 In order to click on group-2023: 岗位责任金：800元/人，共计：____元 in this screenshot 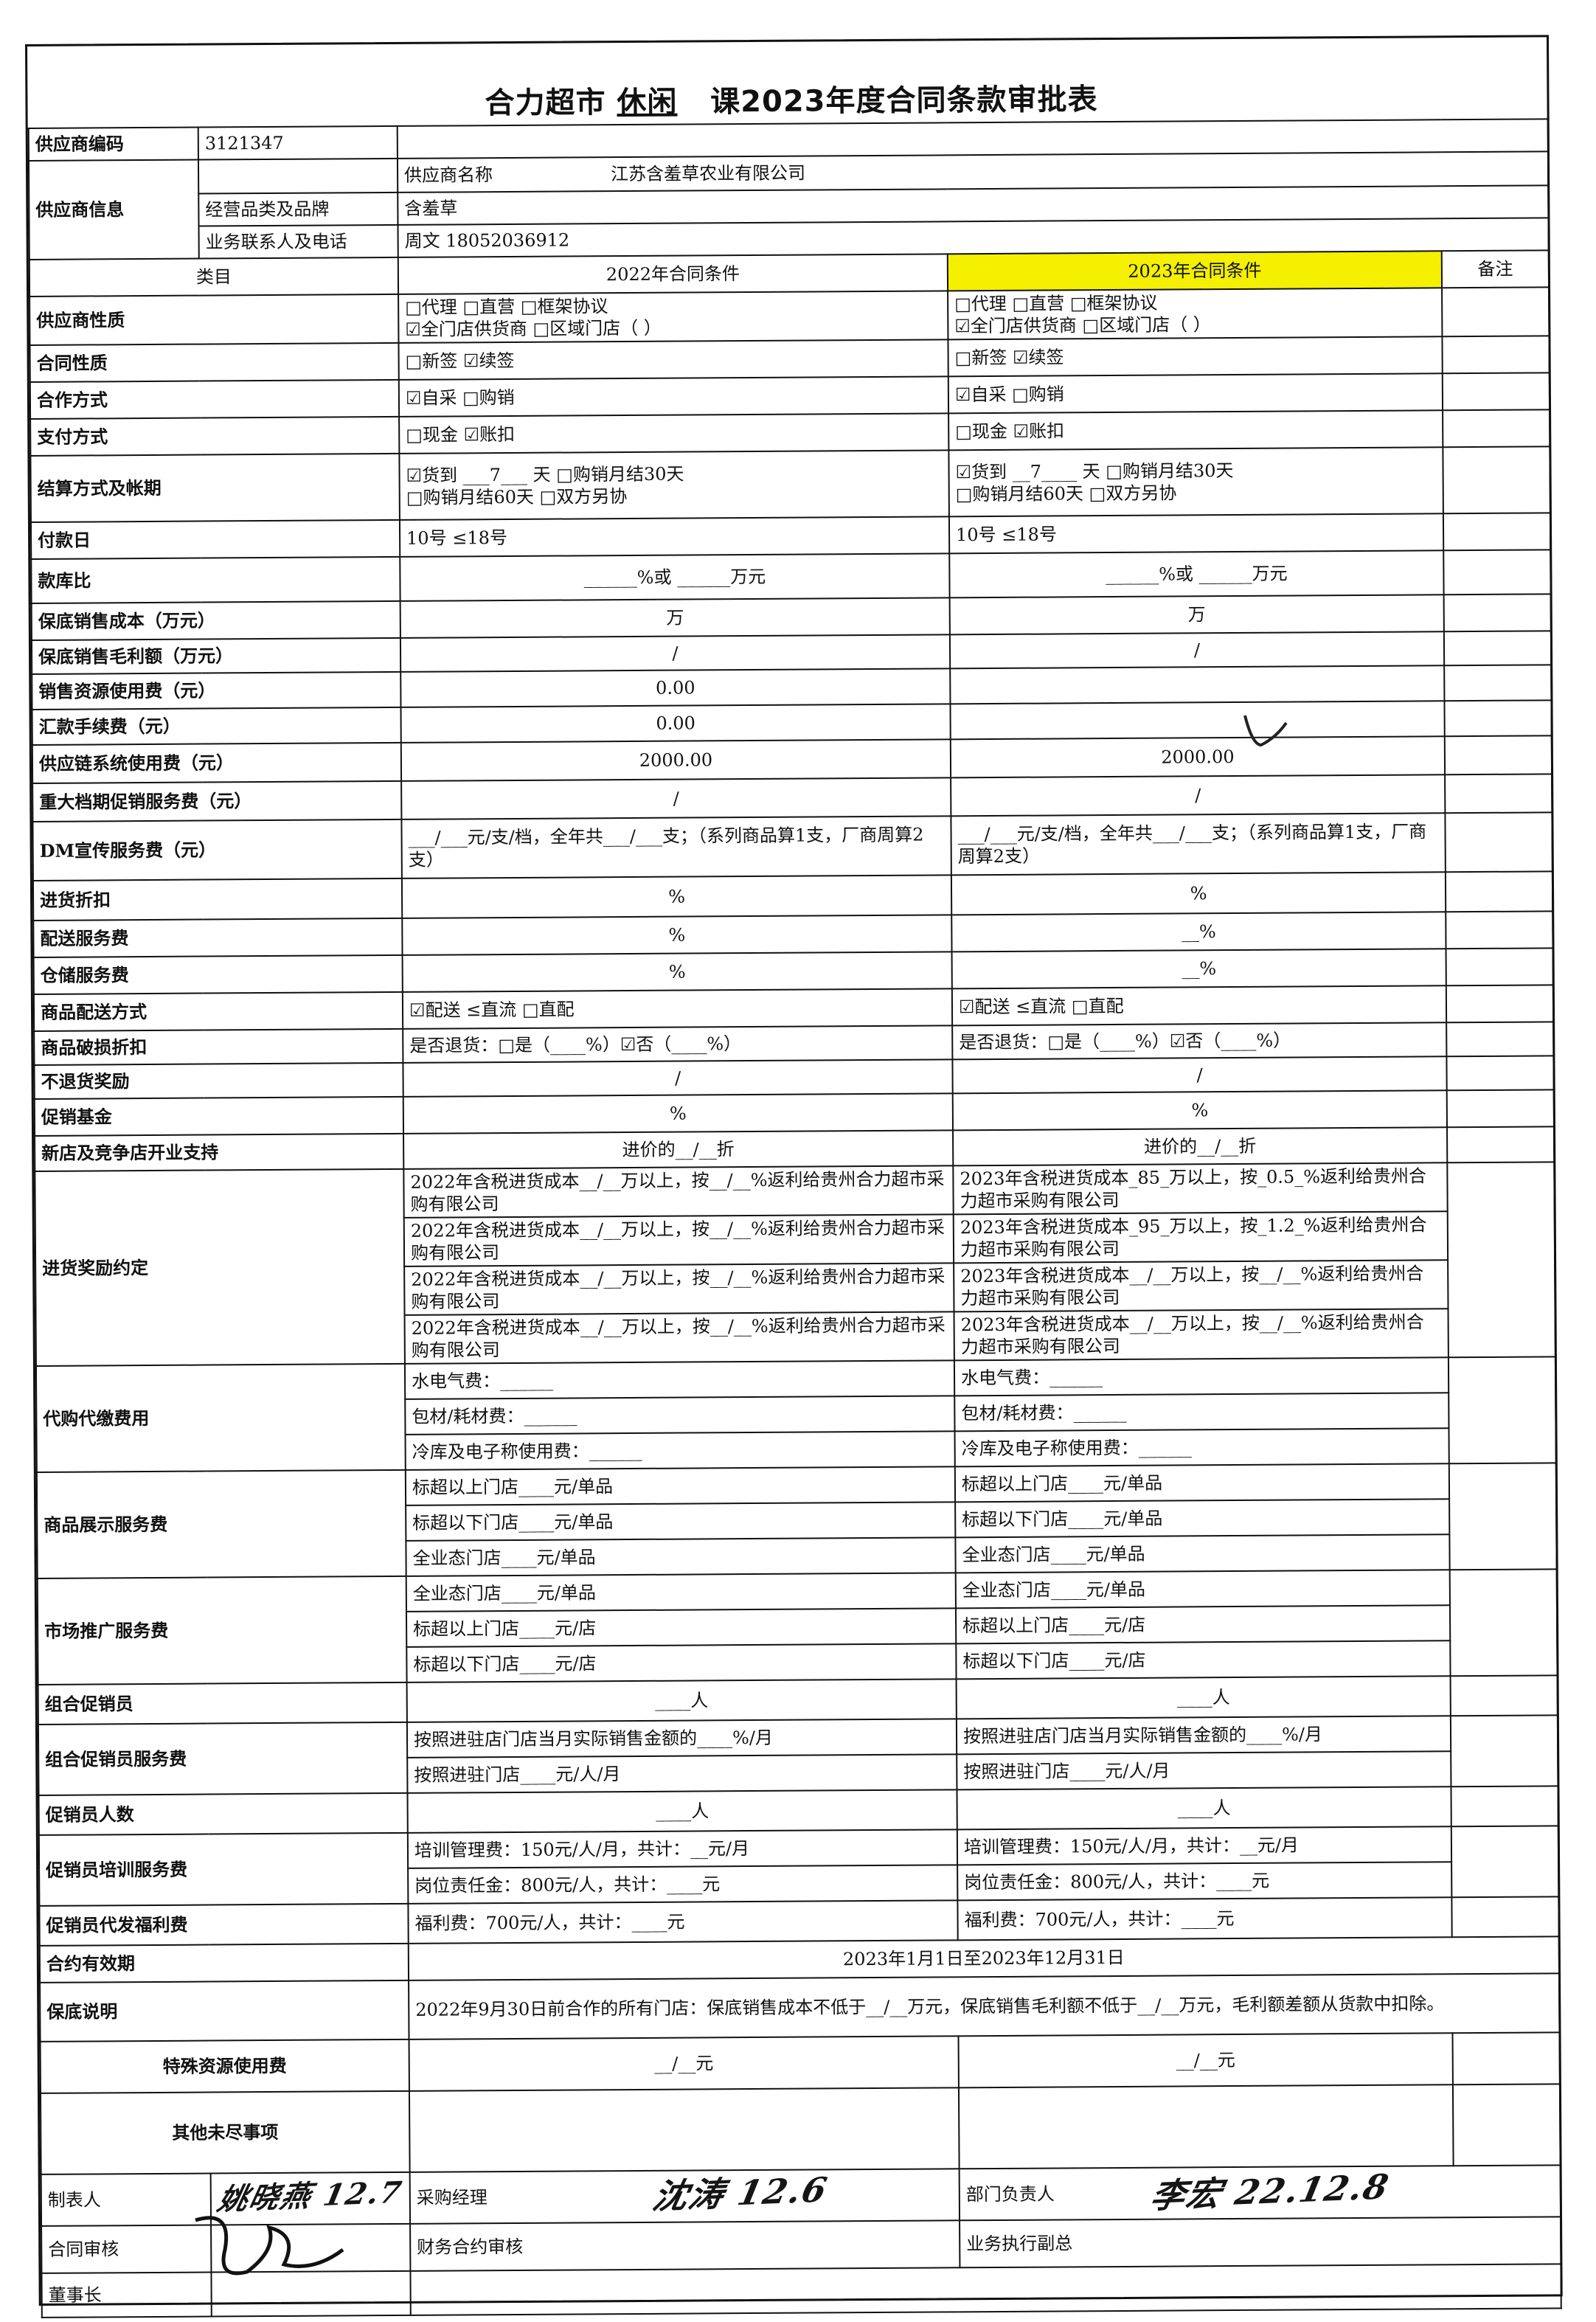, I will do `click(1204, 1882)`.